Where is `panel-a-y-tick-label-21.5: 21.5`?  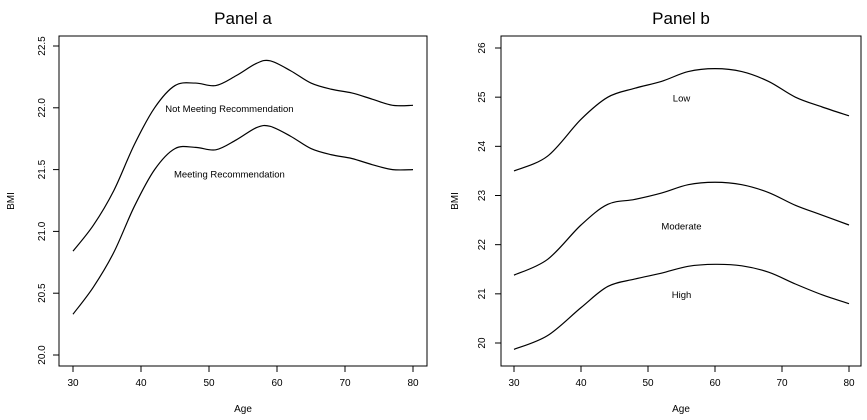
panel-a-y-tick-label-21.5: 21.5 is located at coordinates (42, 169).